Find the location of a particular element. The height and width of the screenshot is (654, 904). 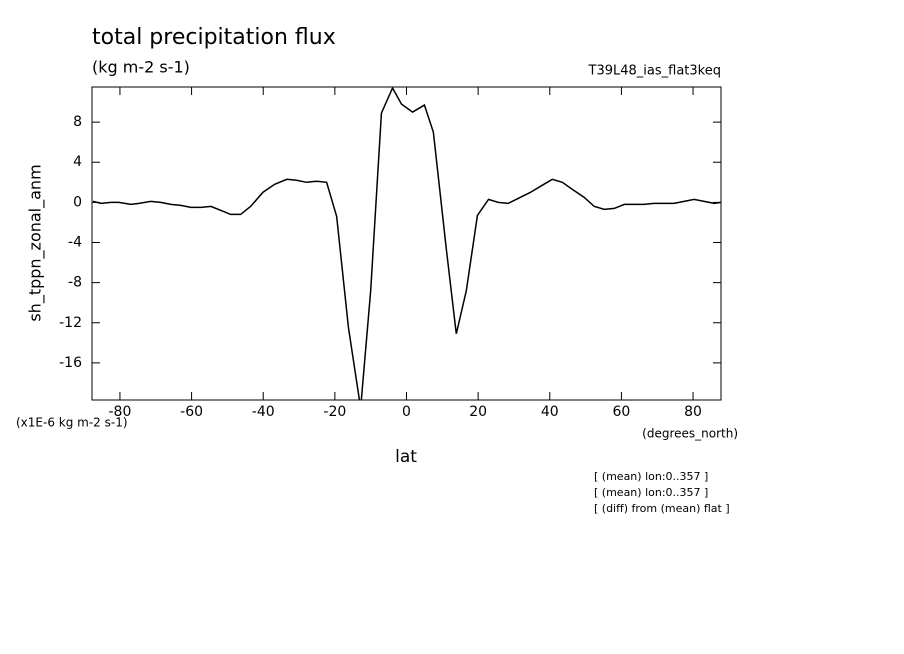

y-tick-label: -8 is located at coordinates (75, 283).